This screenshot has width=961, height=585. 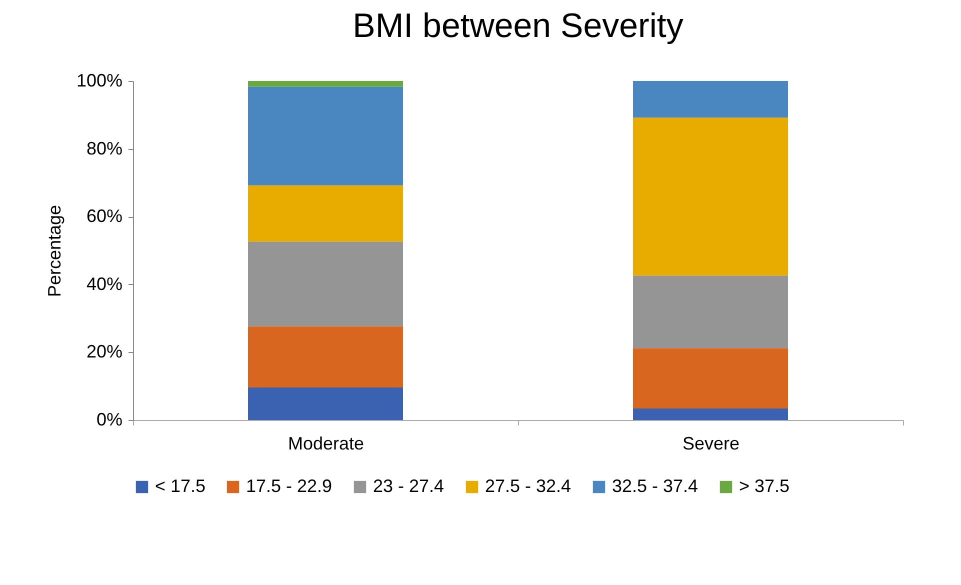 What do you see at coordinates (711, 444) in the screenshot?
I see `x-tick-label: Severe` at bounding box center [711, 444].